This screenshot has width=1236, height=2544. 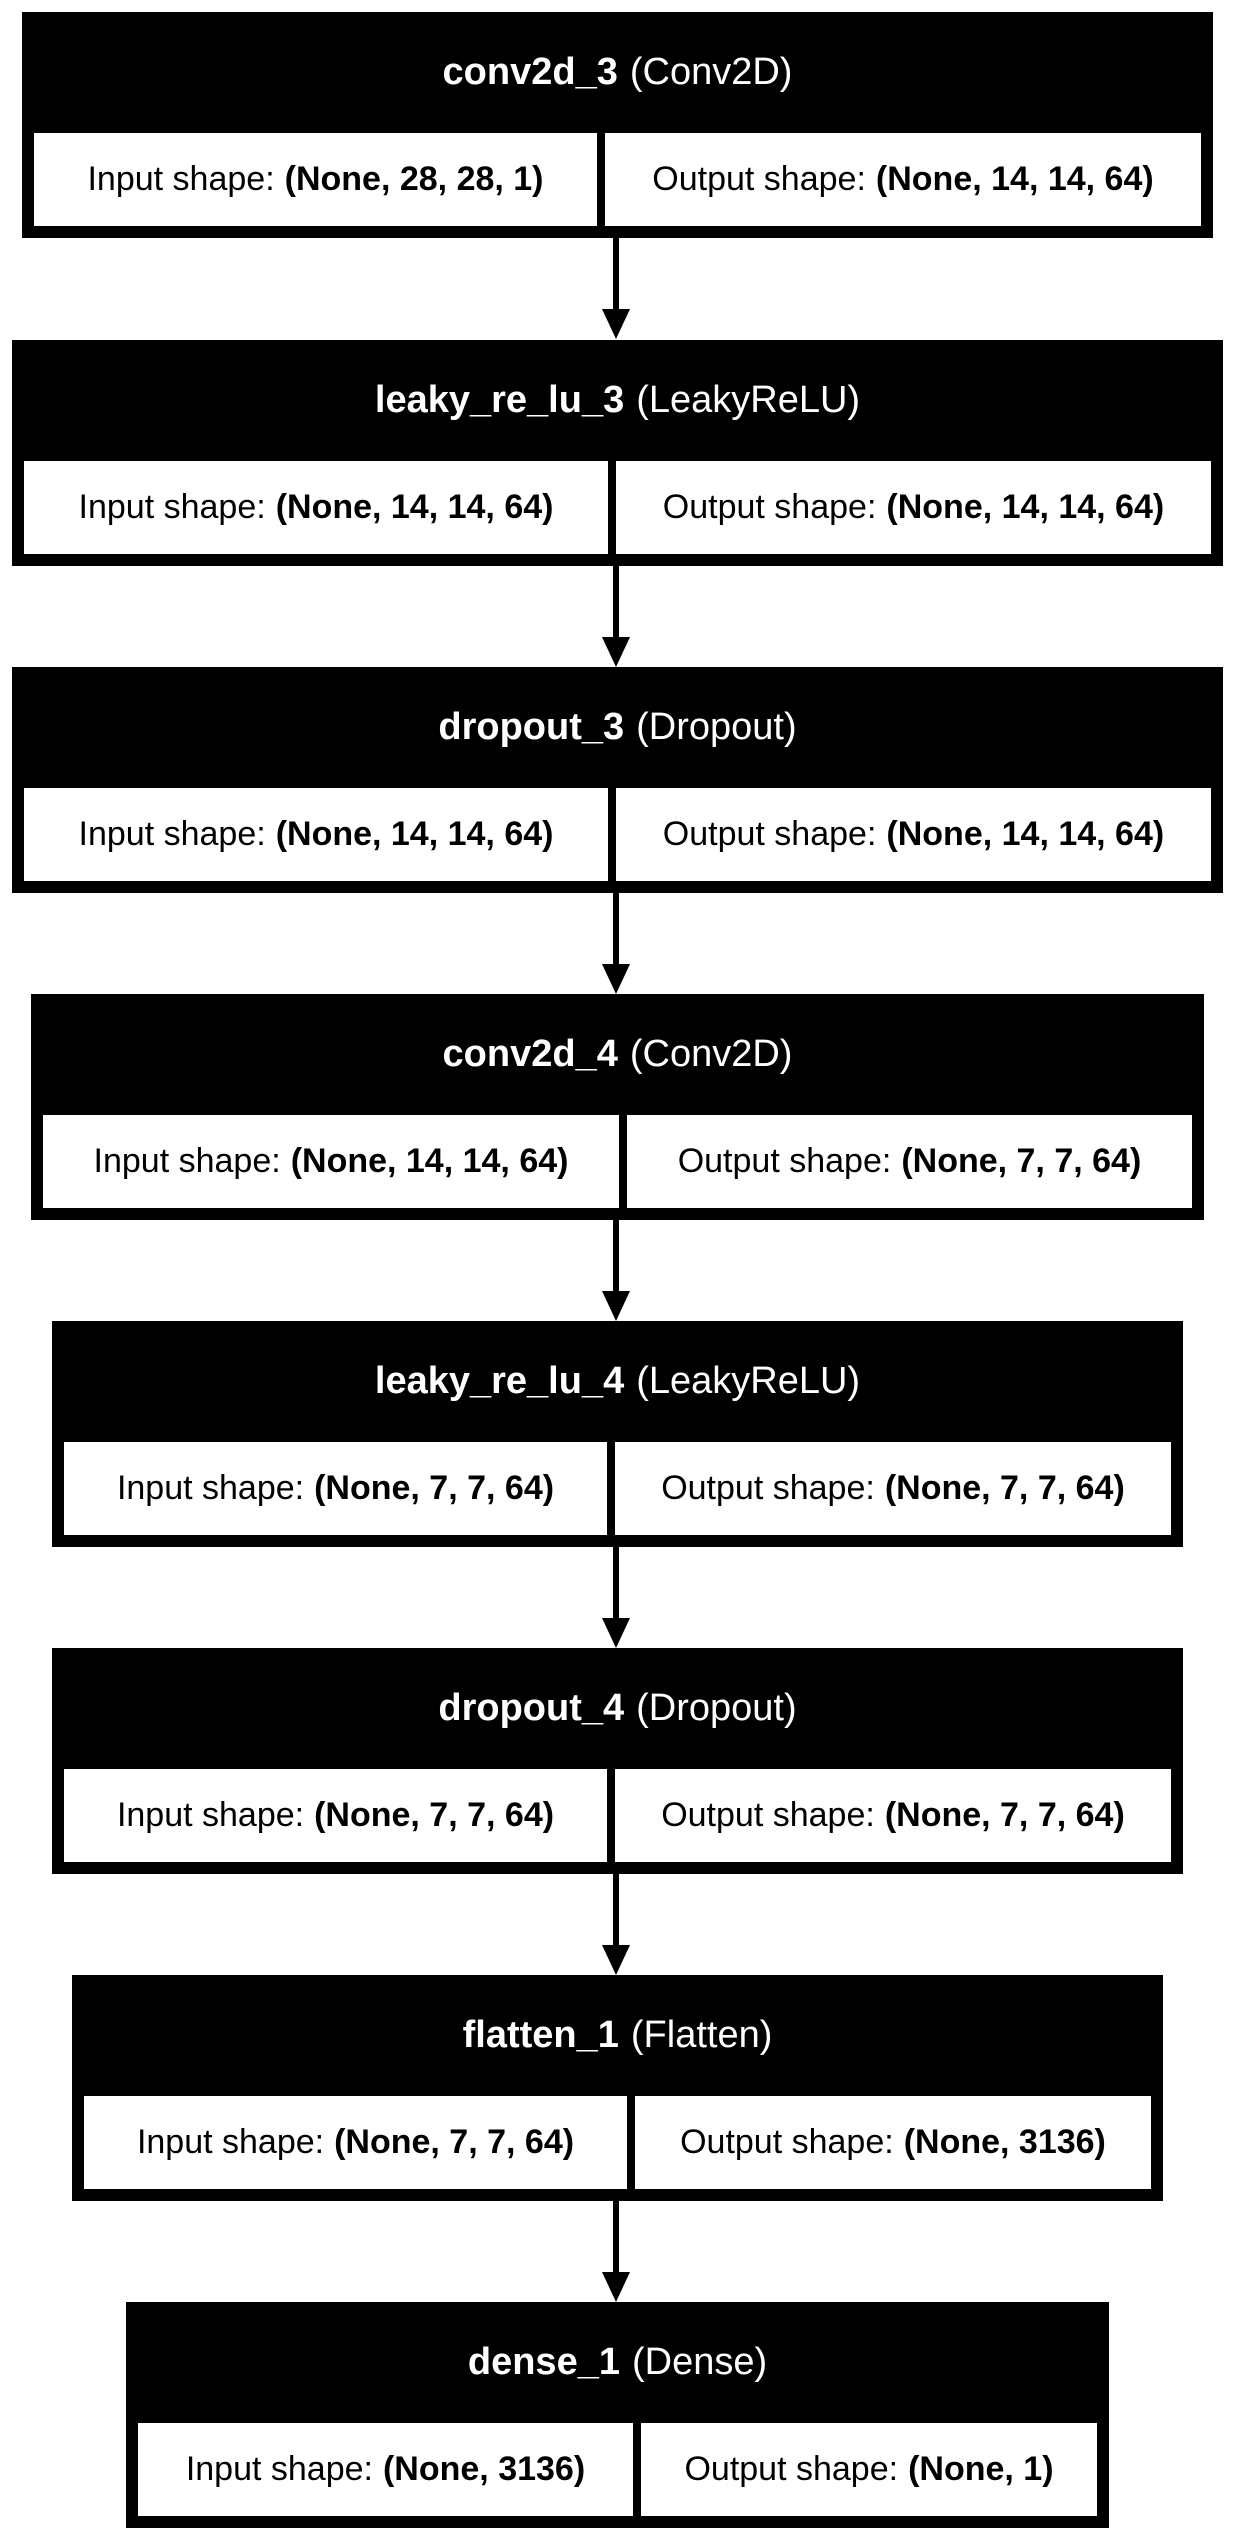 I want to click on layer-header: conv2d_3 (Conv2D), so click(x=617, y=72).